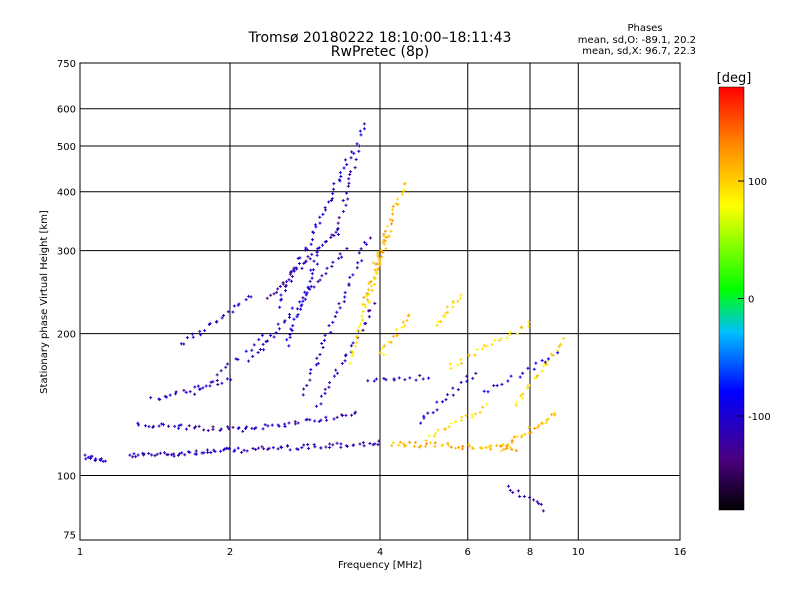  What do you see at coordinates (66, 477) in the screenshot?
I see `y-tick-label: 100` at bounding box center [66, 477].